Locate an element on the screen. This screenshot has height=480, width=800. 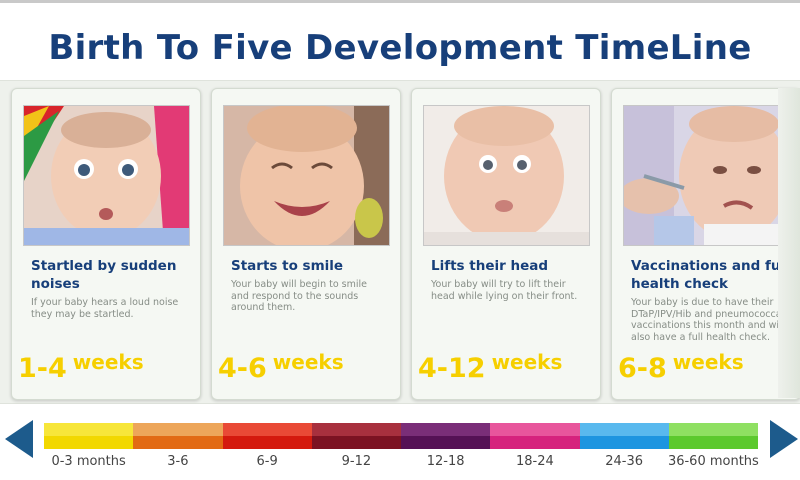
baby-lifting-head-photo is located at coordinates (506, 175).